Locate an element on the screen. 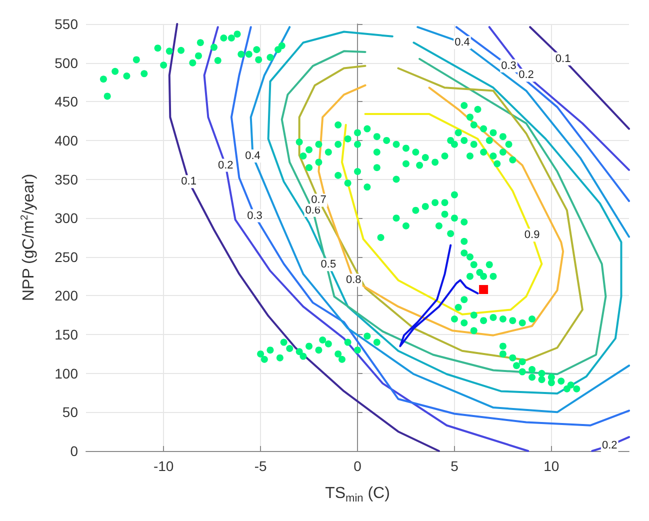  y-tick-label: 150 is located at coordinates (66, 334).